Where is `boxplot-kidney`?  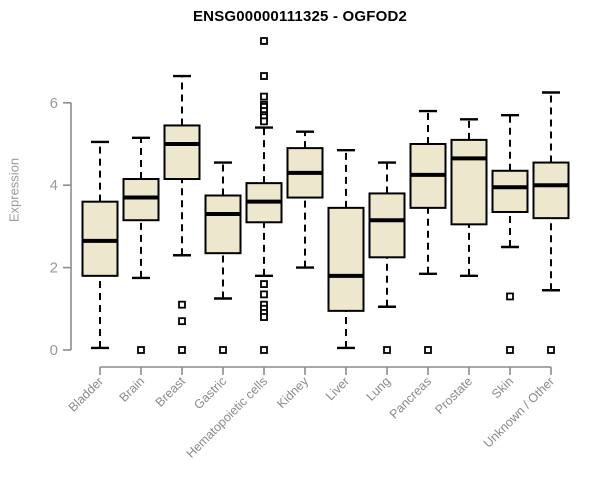
boxplot-kidney is located at coordinates (305, 199).